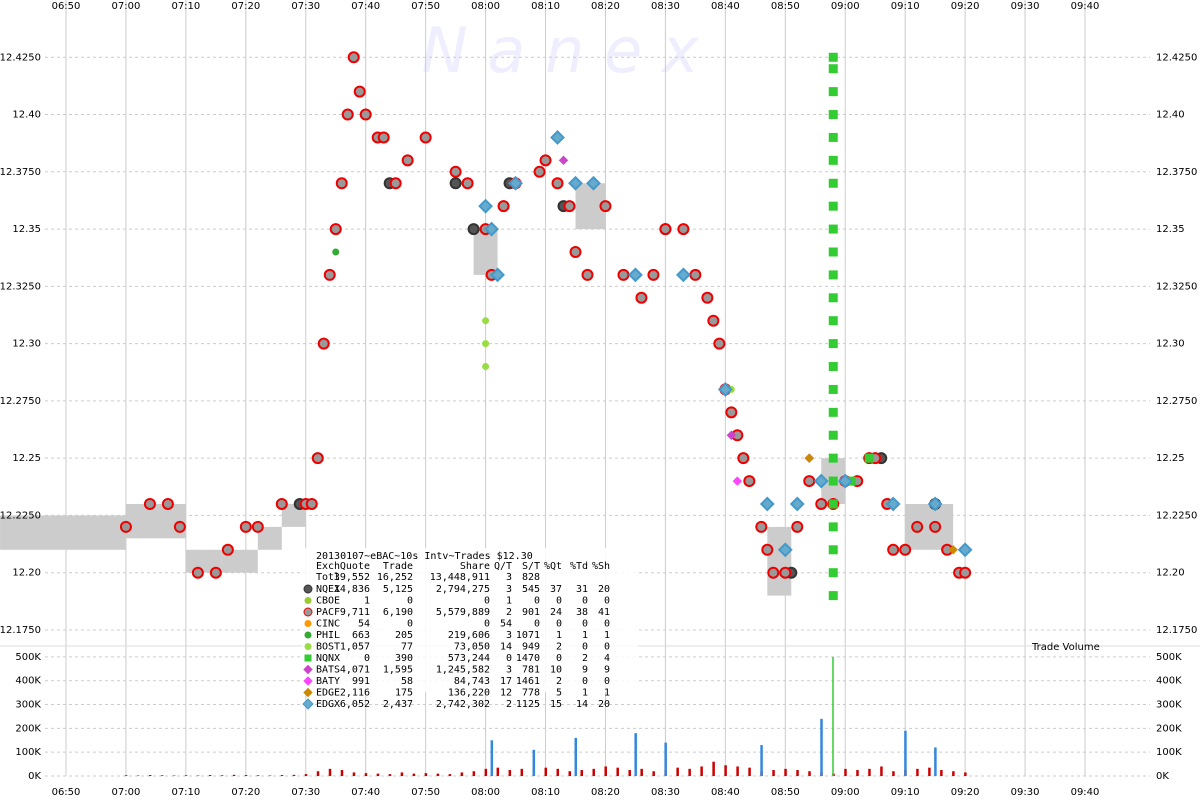  What do you see at coordinates (328, 589) in the screenshot?
I see `legend-name: NQEX` at bounding box center [328, 589].